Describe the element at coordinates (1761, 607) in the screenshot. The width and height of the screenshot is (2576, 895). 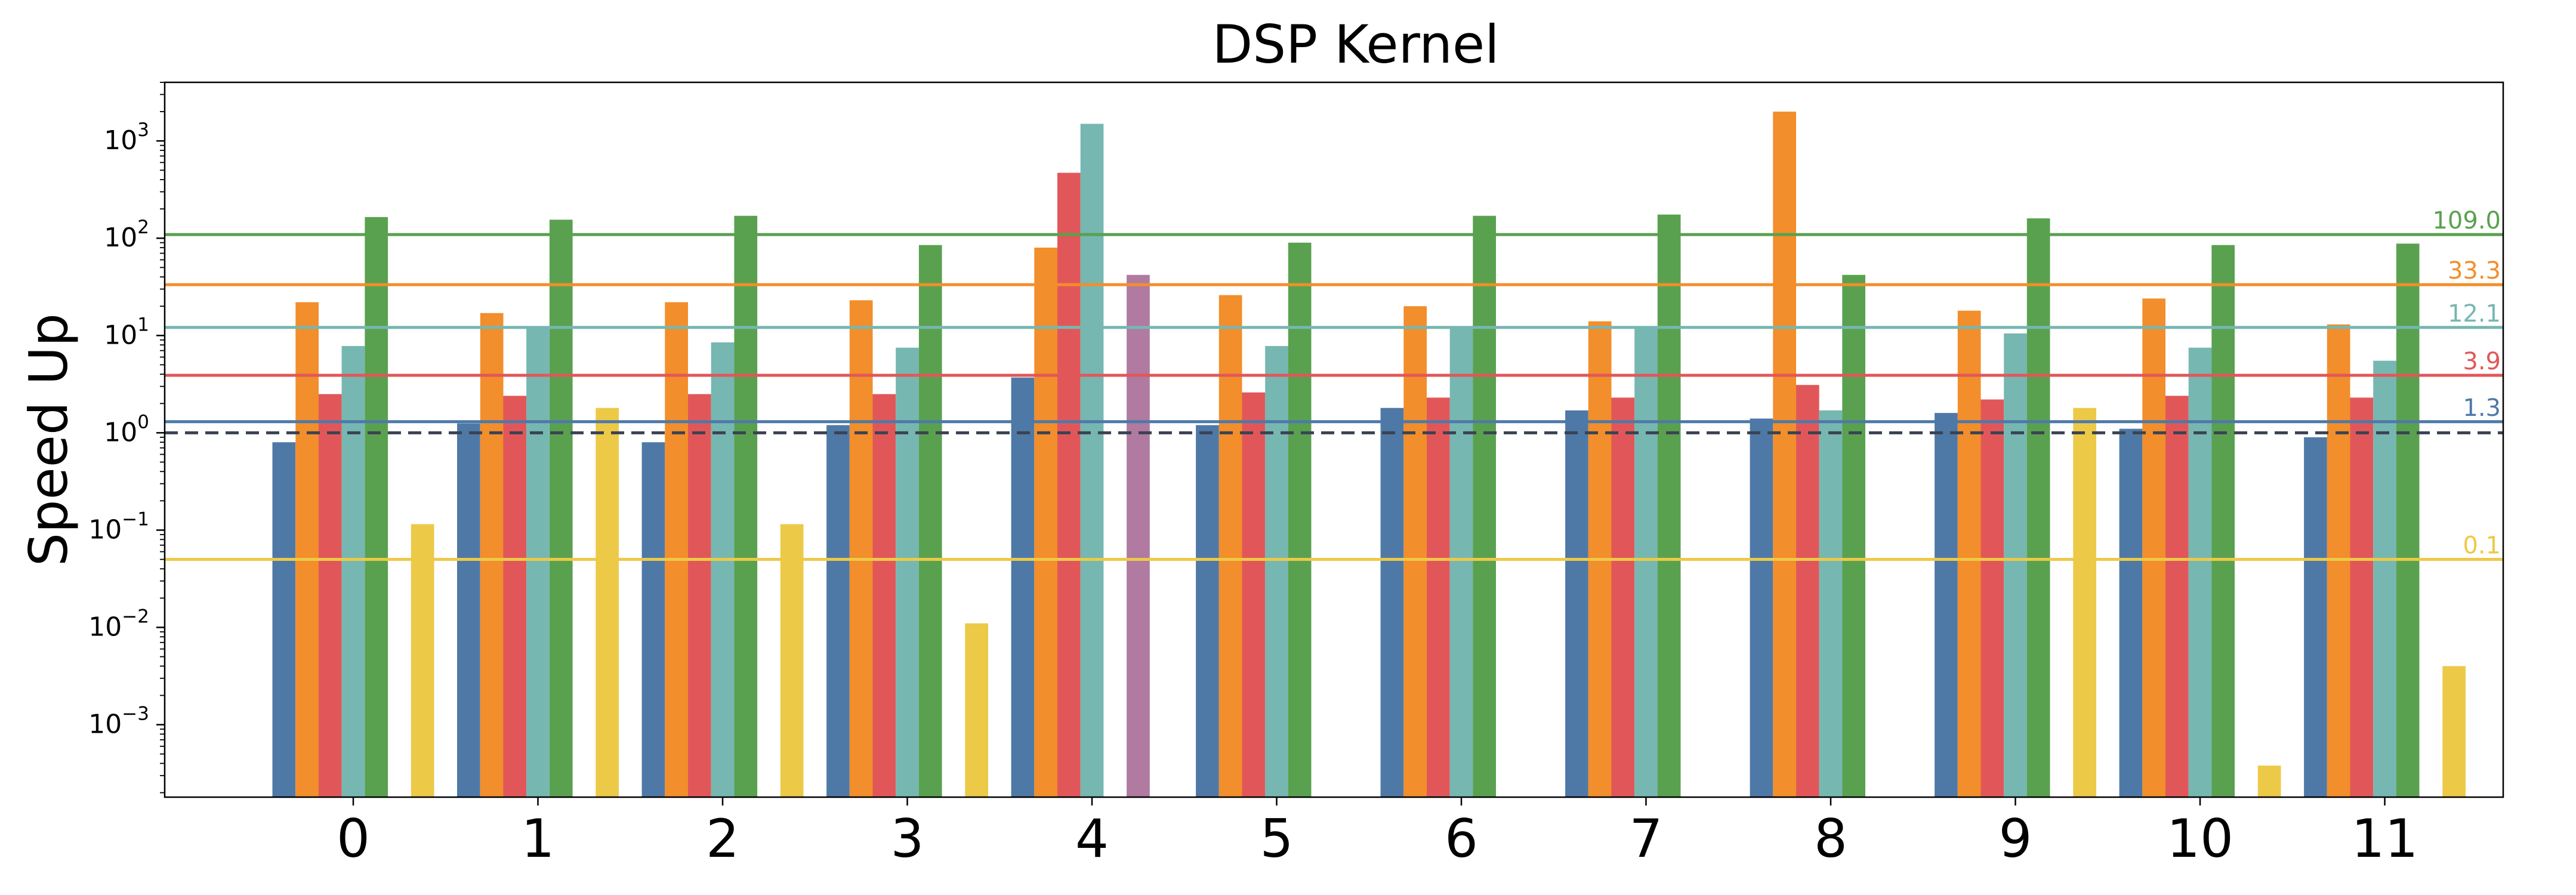
I see `bar-s0-c8` at that location.